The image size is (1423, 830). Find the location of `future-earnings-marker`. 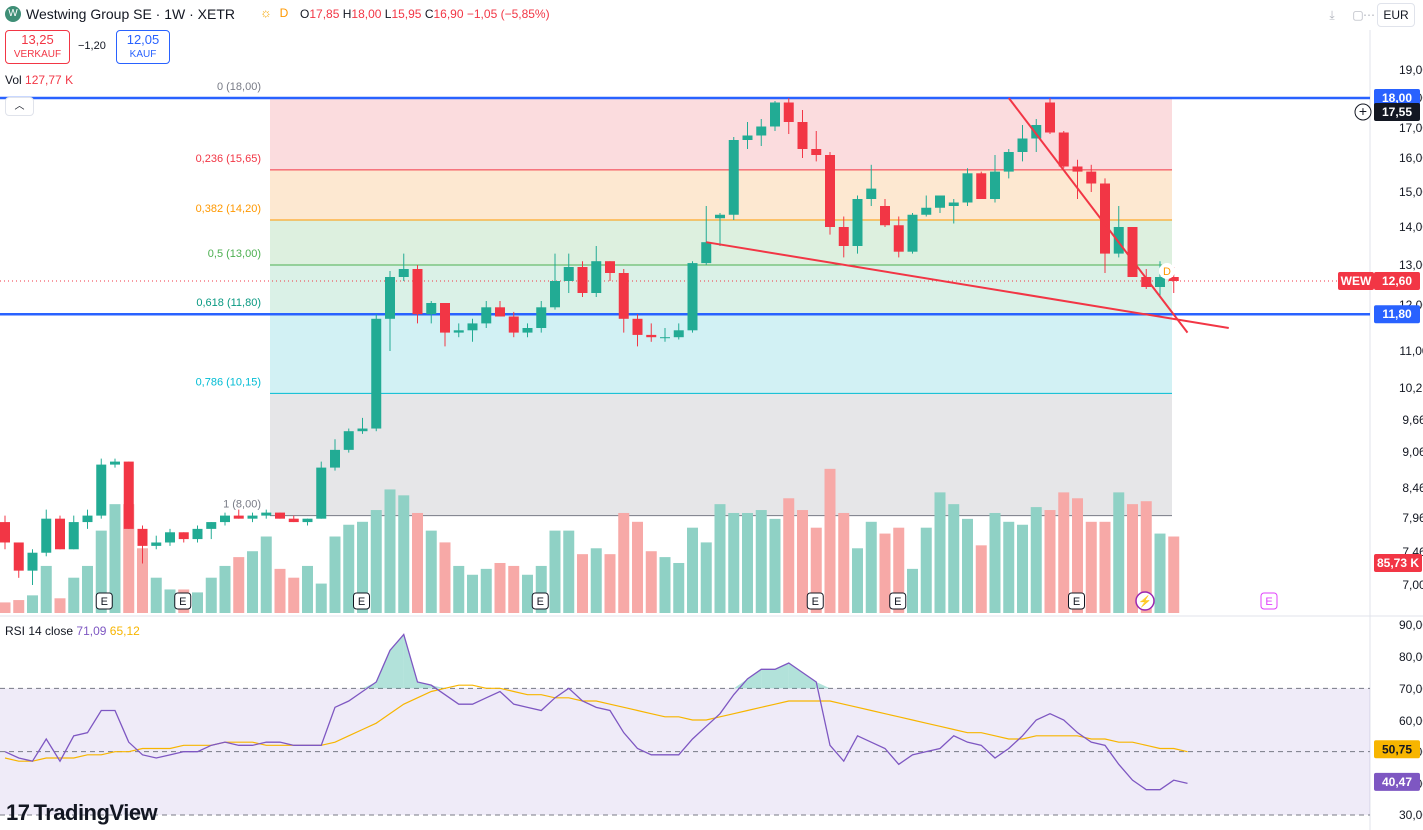

future-earnings-marker is located at coordinates (1269, 601).